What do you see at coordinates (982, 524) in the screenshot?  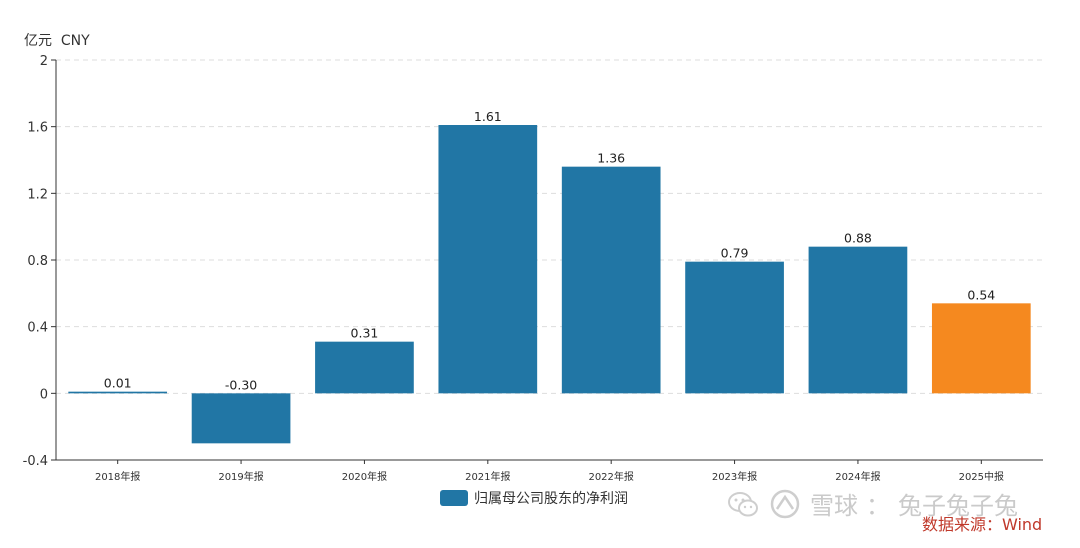 I see `data-source-note: 数据来源：Wind` at bounding box center [982, 524].